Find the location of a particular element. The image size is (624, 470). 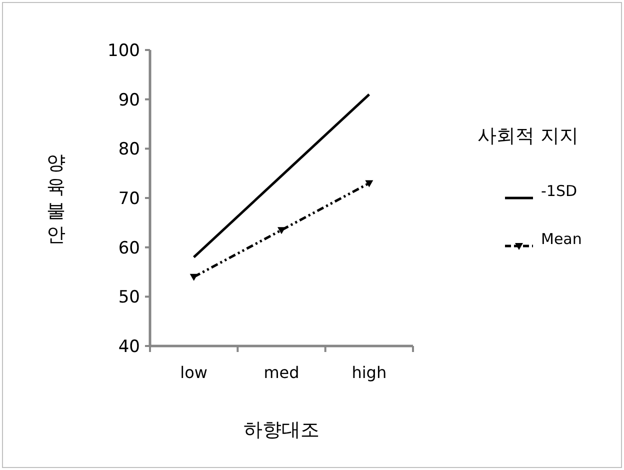

legend-label: -1SD is located at coordinates (559, 191).